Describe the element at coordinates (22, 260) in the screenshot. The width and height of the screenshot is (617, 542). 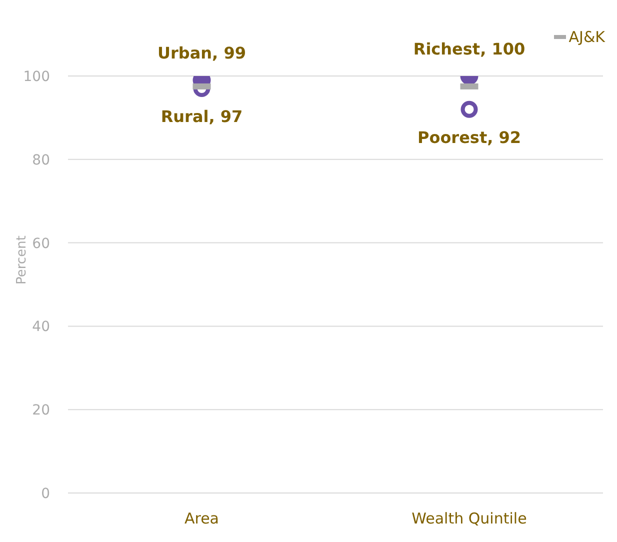
I see `y-axis-title: Percent` at that location.